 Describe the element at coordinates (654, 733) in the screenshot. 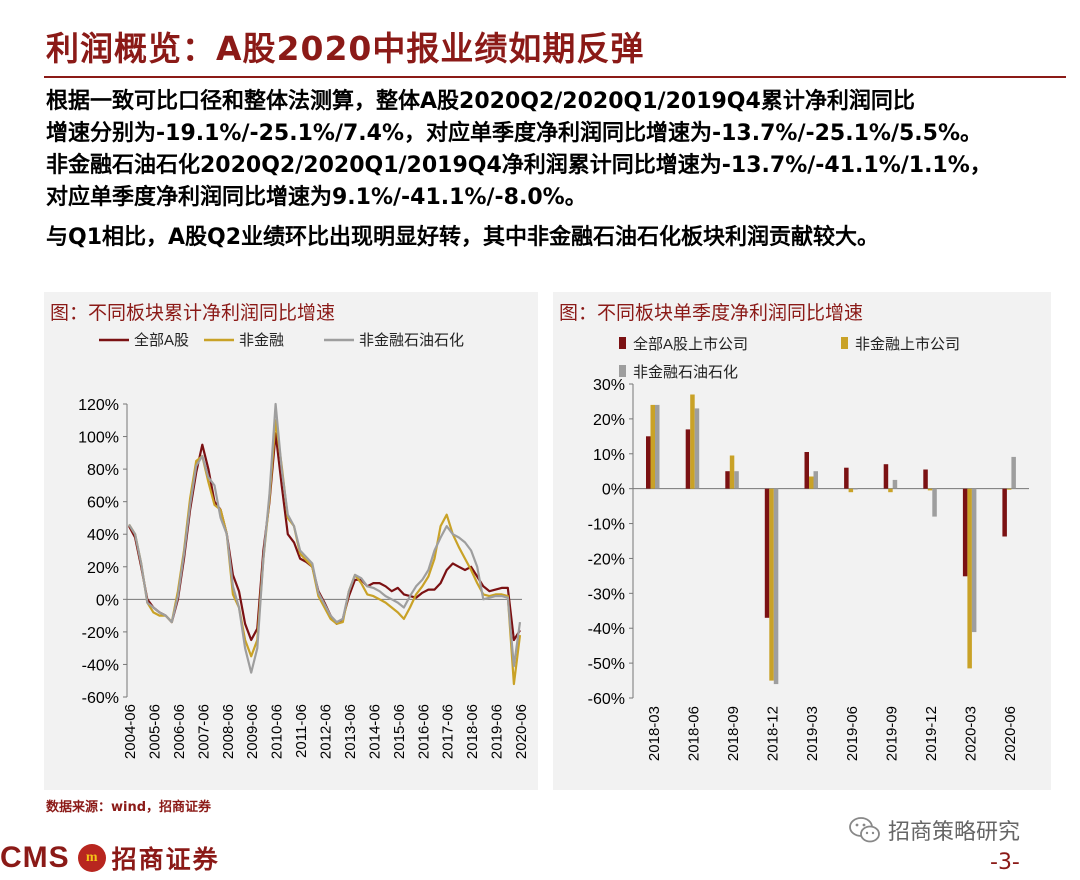

I see `x-tick-label: 2018-03` at that location.